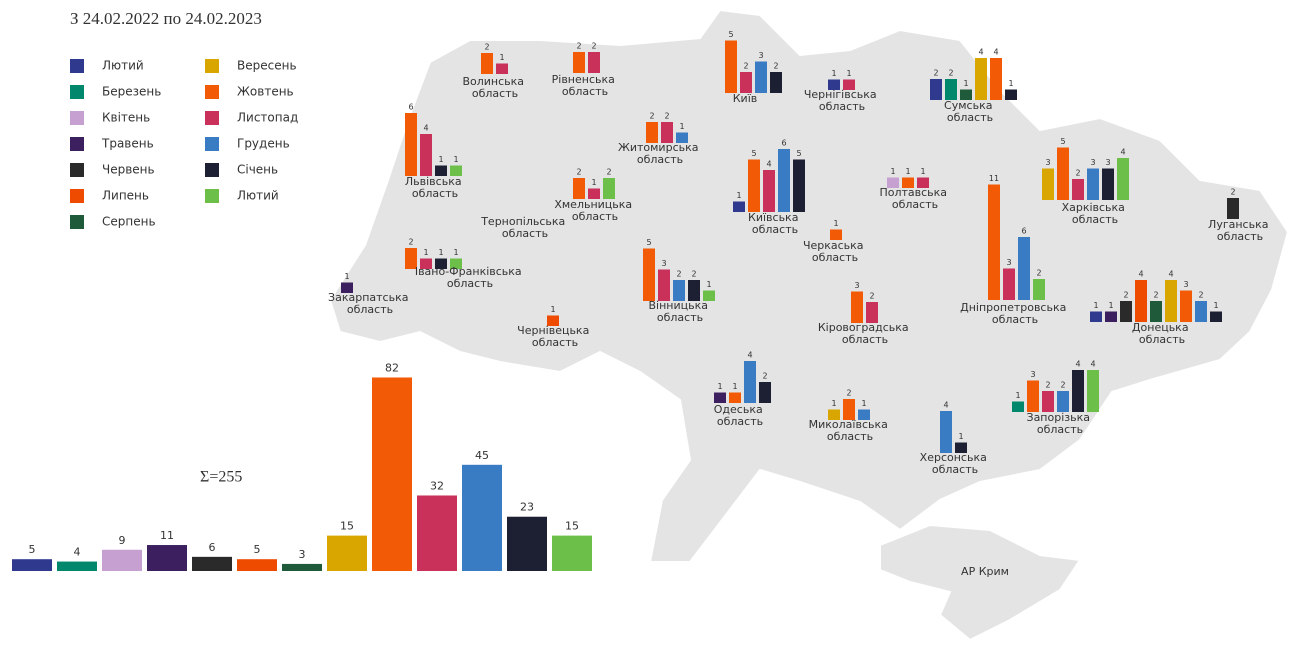 The height and width of the screenshot is (646, 1293). Describe the element at coordinates (994, 178) in the screenshot. I see `region-bar-value: 11` at that location.